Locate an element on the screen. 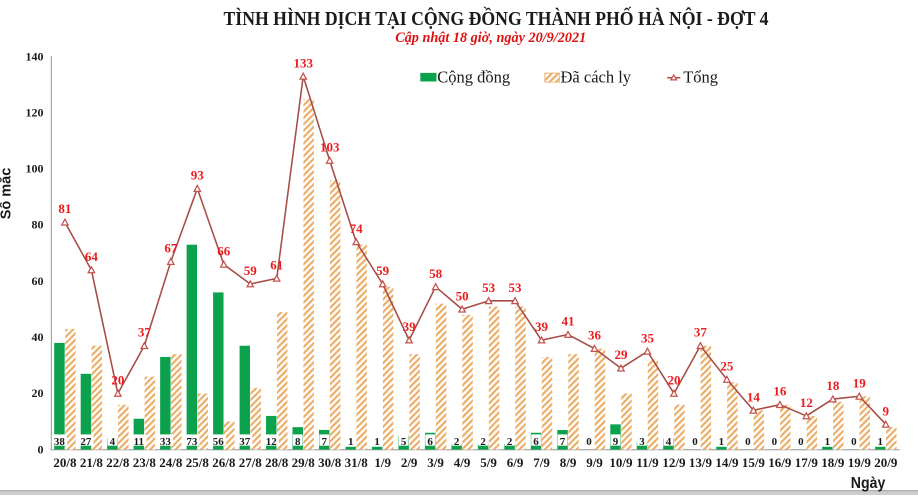 Image resolution: width=918 pixels, height=500 pixels. svg-text: 38 is located at coordinates (60, 442).